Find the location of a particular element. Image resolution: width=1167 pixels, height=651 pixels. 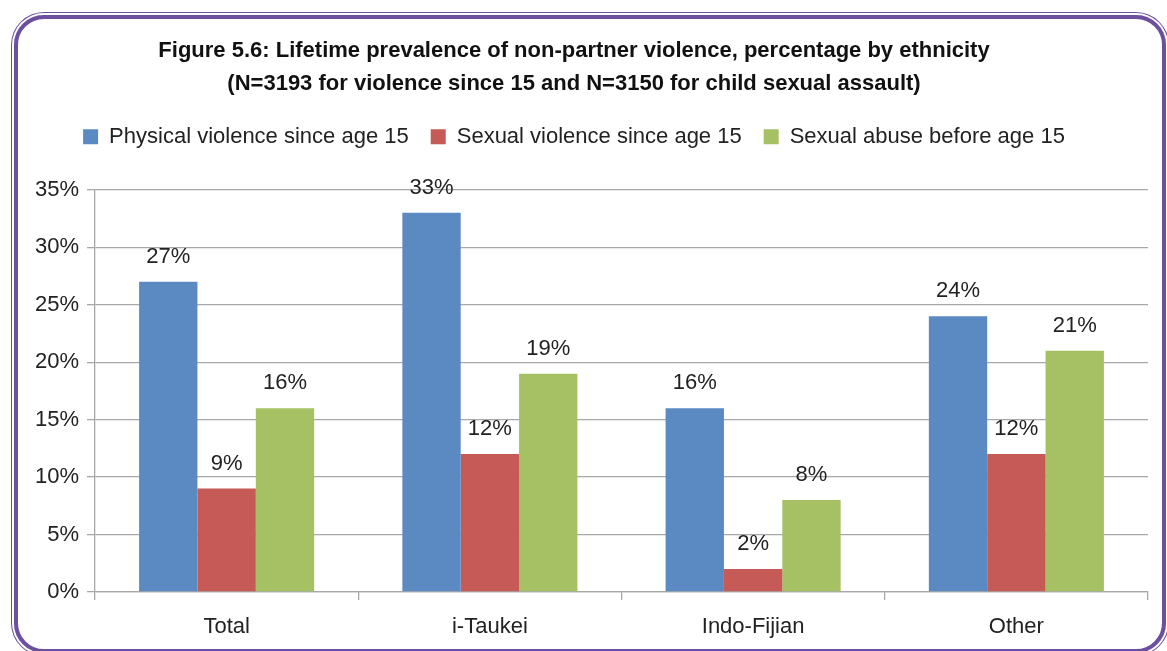

y-tick-label: 10% is located at coordinates (56, 476).